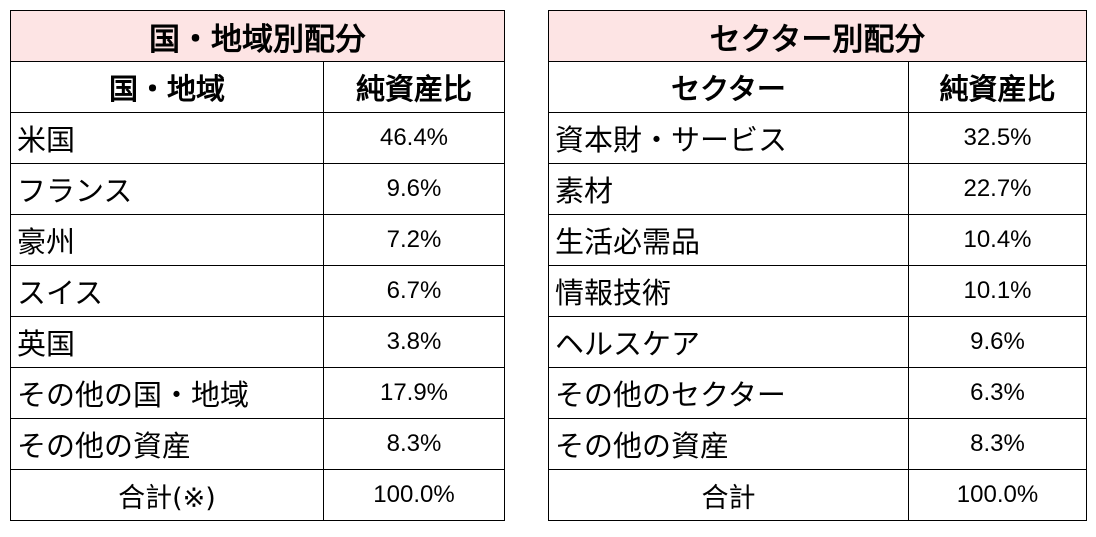 The height and width of the screenshot is (537, 1096). Describe the element at coordinates (414, 393) in the screenshot. I see `region-value: 17.9%` at that location.